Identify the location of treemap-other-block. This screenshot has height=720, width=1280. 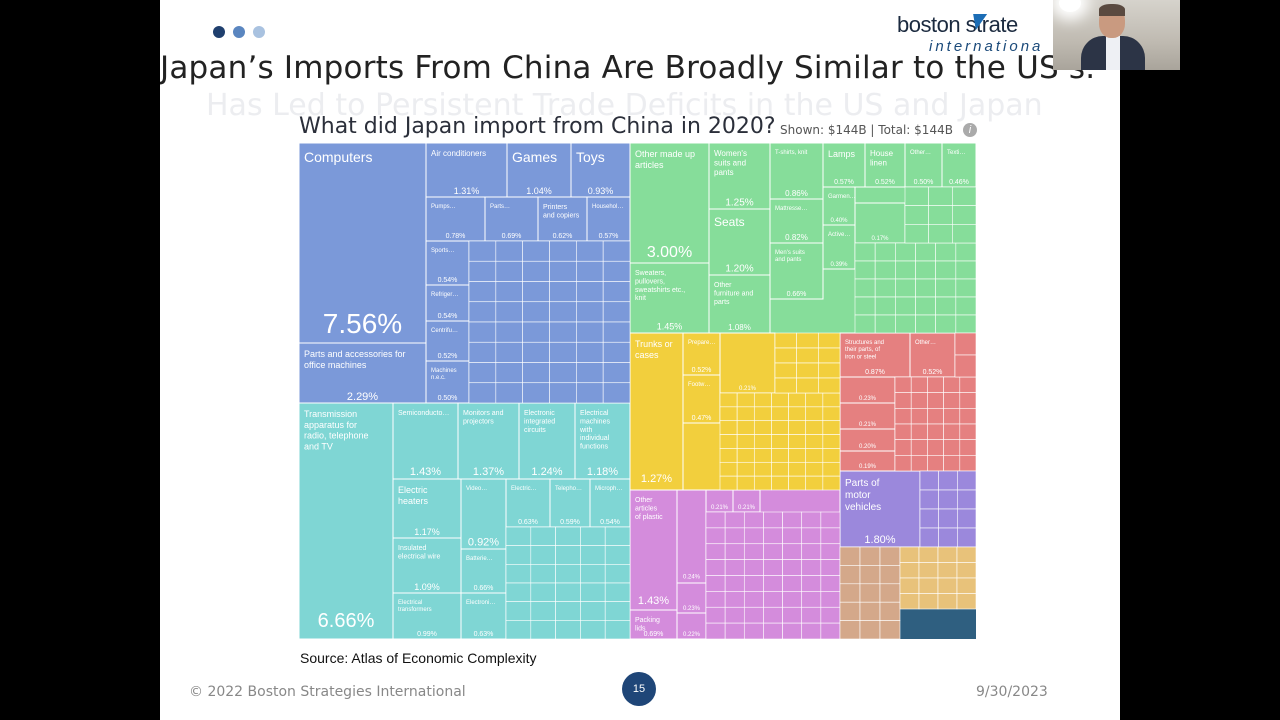
(938, 624).